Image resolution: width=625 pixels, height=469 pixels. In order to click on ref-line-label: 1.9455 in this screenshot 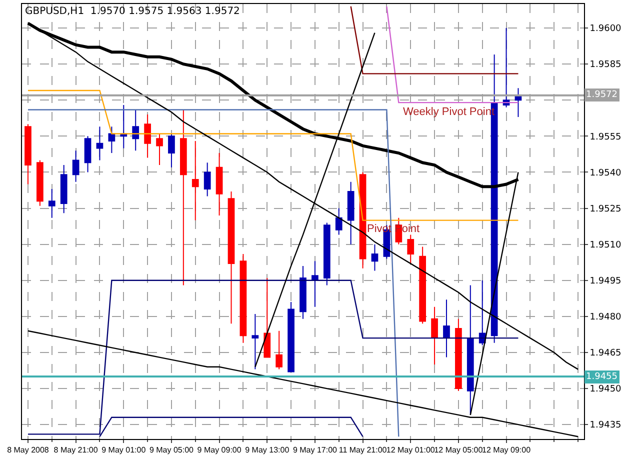, I will do `click(602, 377)`.